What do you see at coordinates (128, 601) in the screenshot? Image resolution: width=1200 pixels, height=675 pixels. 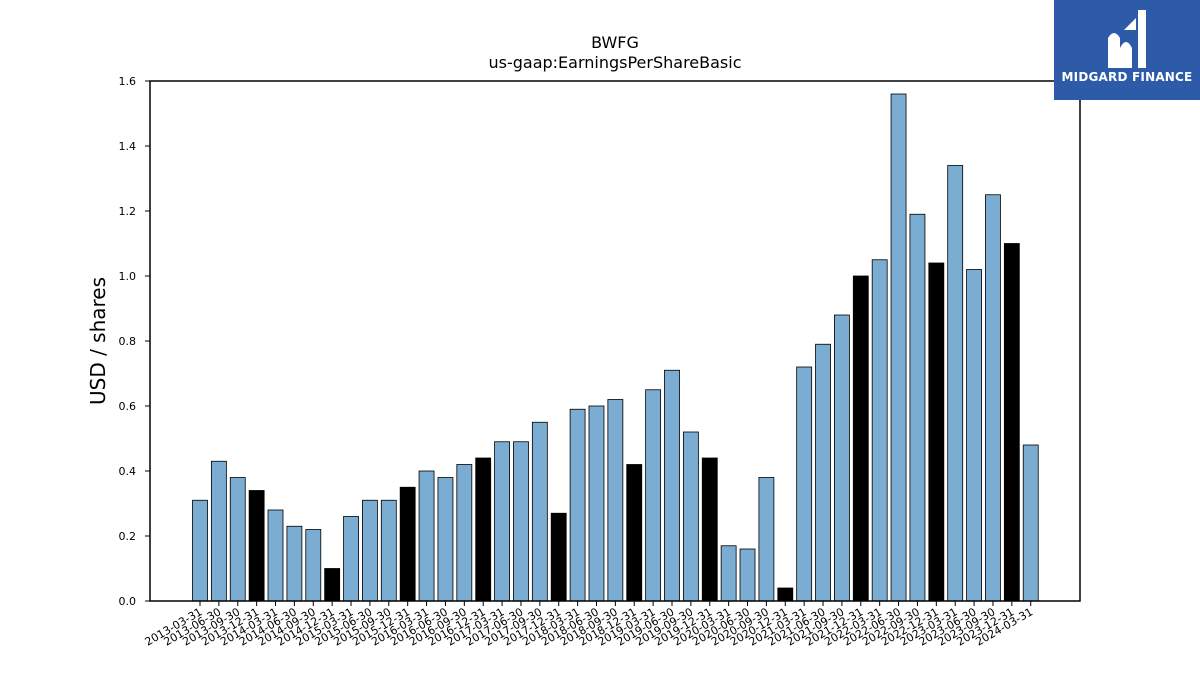 I see `y-tick-label: 0.0` at bounding box center [128, 601].